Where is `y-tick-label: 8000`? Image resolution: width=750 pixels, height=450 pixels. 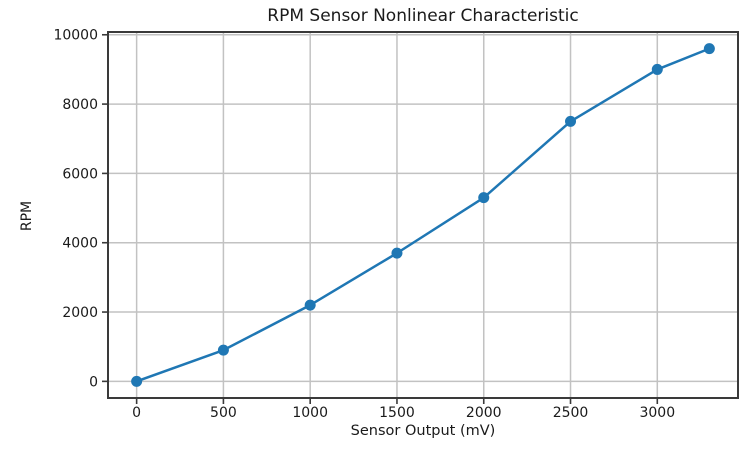
y-tick-label: 8000 is located at coordinates (80, 105).